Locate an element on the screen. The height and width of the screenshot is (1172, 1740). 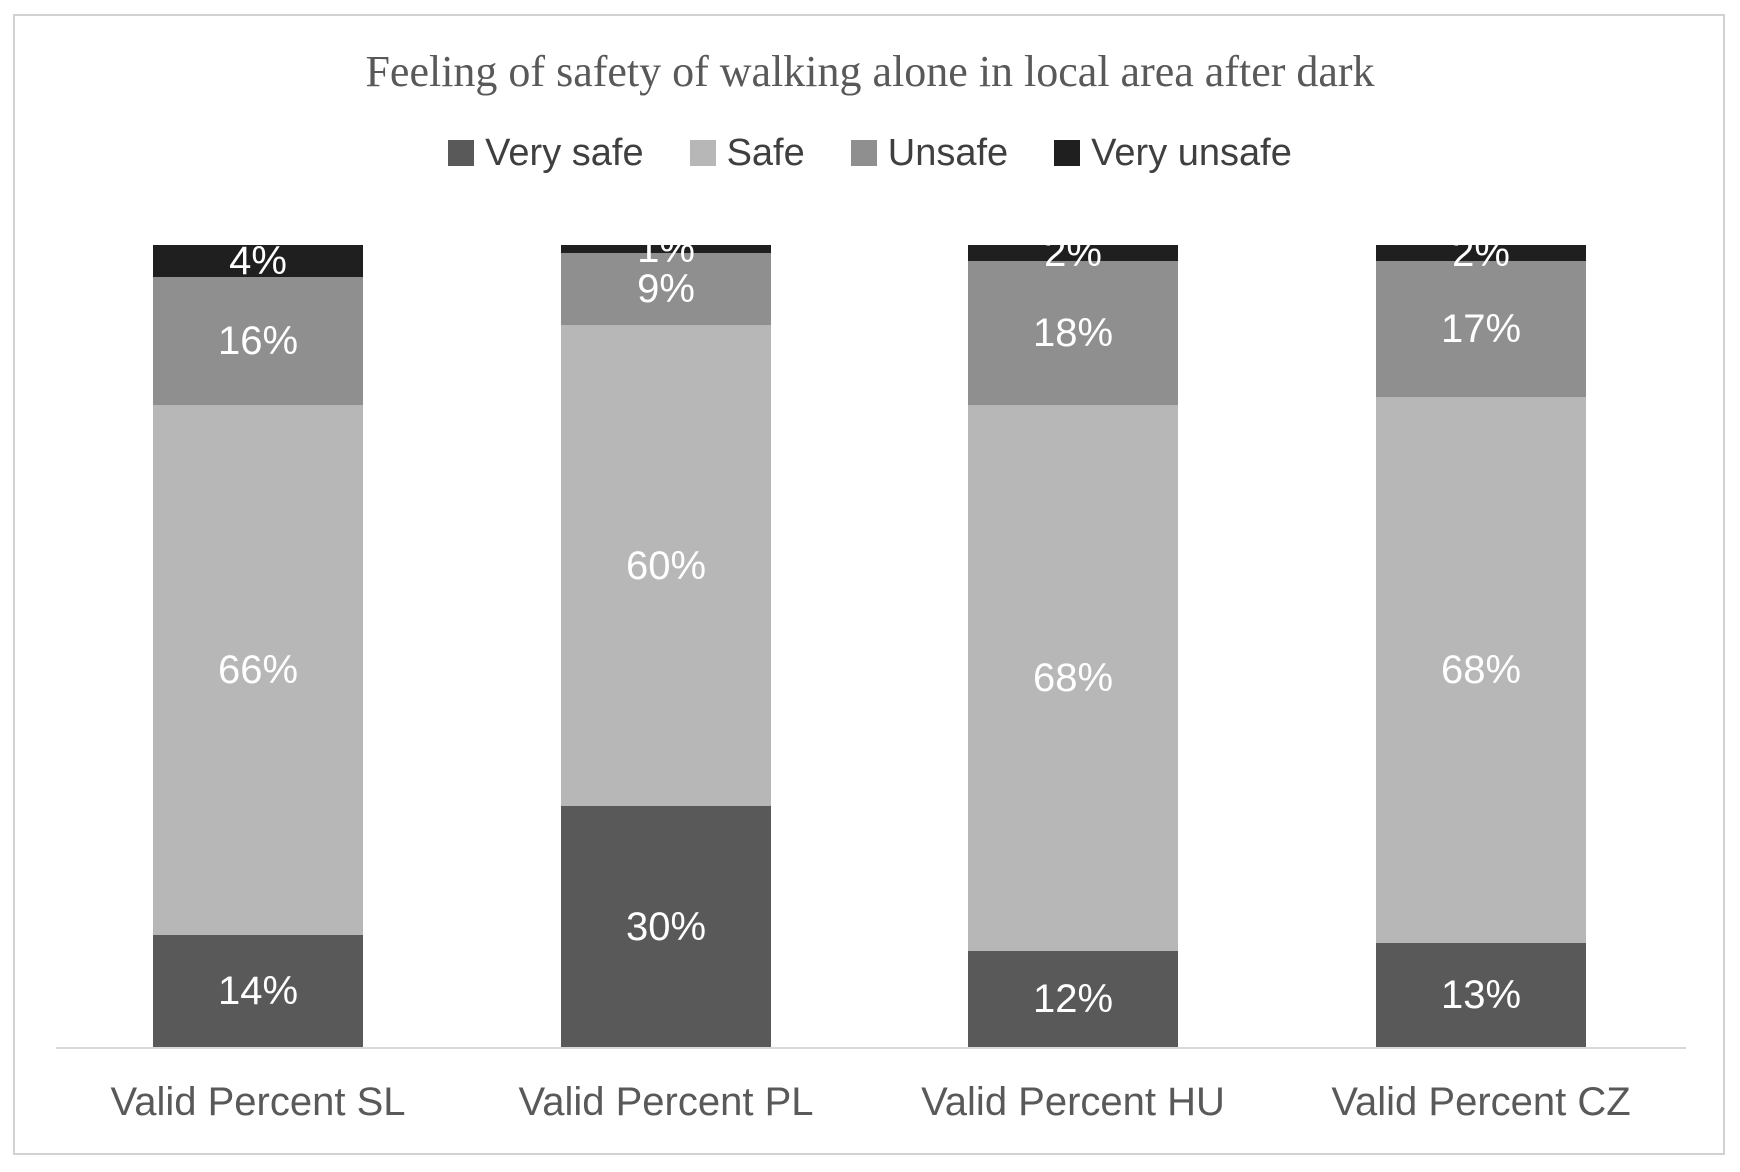
data-label-unsafe-valid-percent-pl: 9% is located at coordinates (666, 289).